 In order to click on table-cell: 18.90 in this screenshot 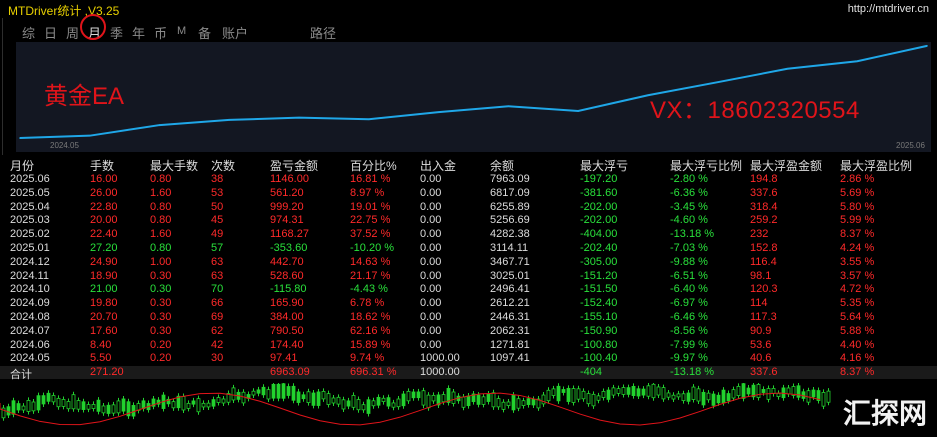, I will do `click(104, 275)`.